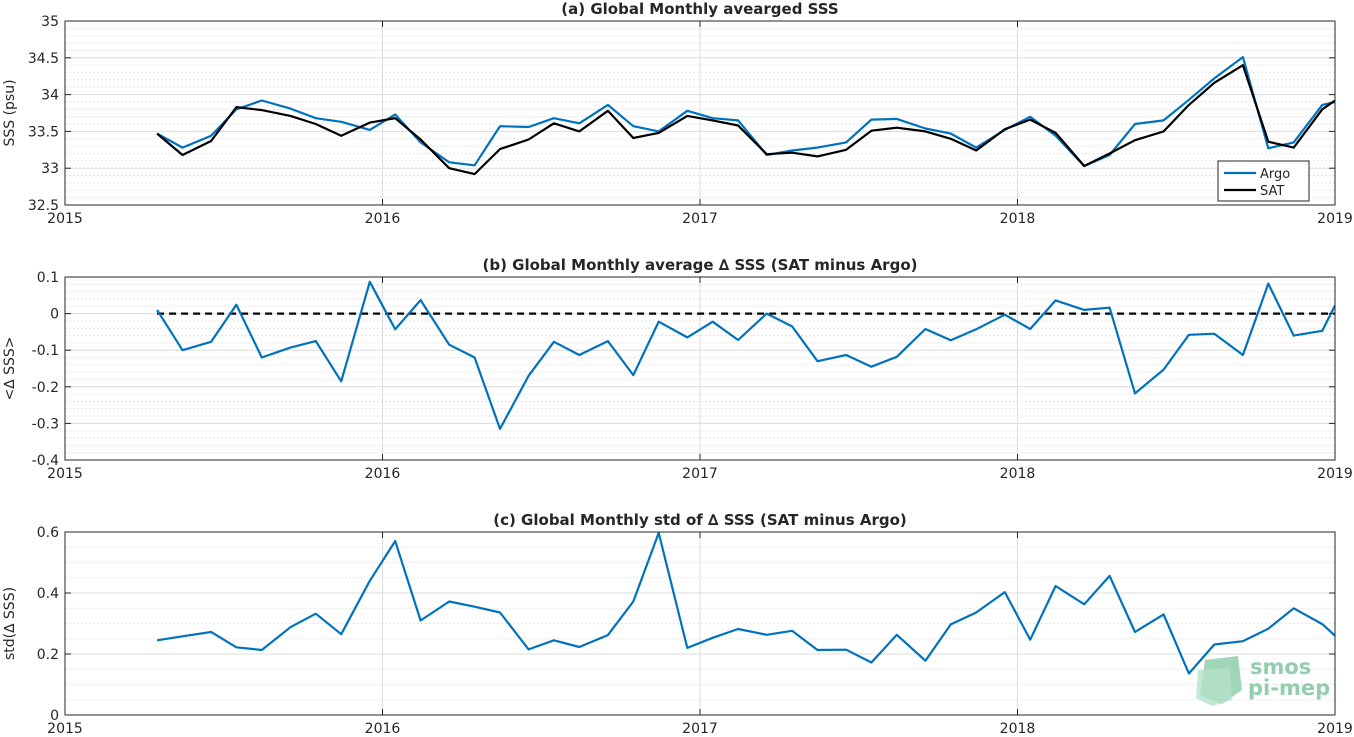 The width and height of the screenshot is (1354, 737). Describe the element at coordinates (48, 278) in the screenshot. I see `y-tick-label: 0.1` at that location.